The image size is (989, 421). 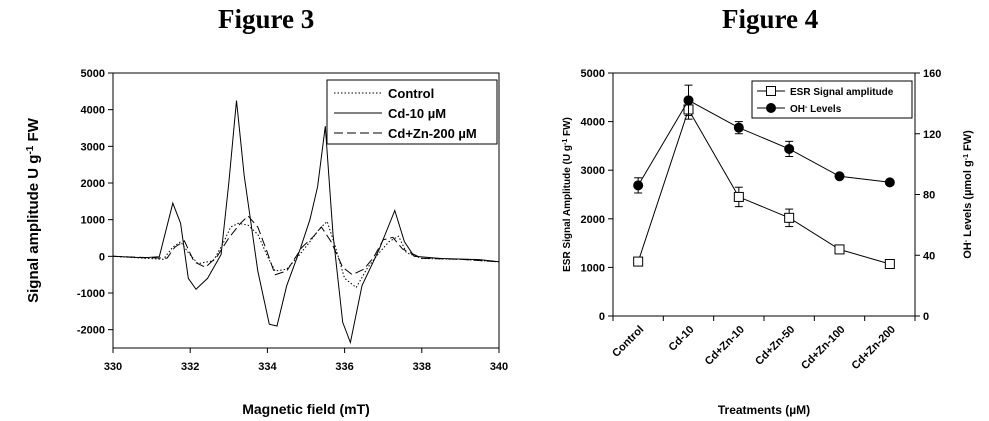 I want to click on fig3-x-tick-label: 336, so click(x=344, y=367).